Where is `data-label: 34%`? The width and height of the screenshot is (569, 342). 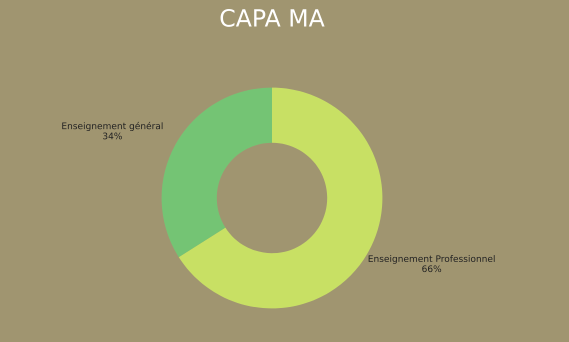
data-label: 34% is located at coordinates (112, 136).